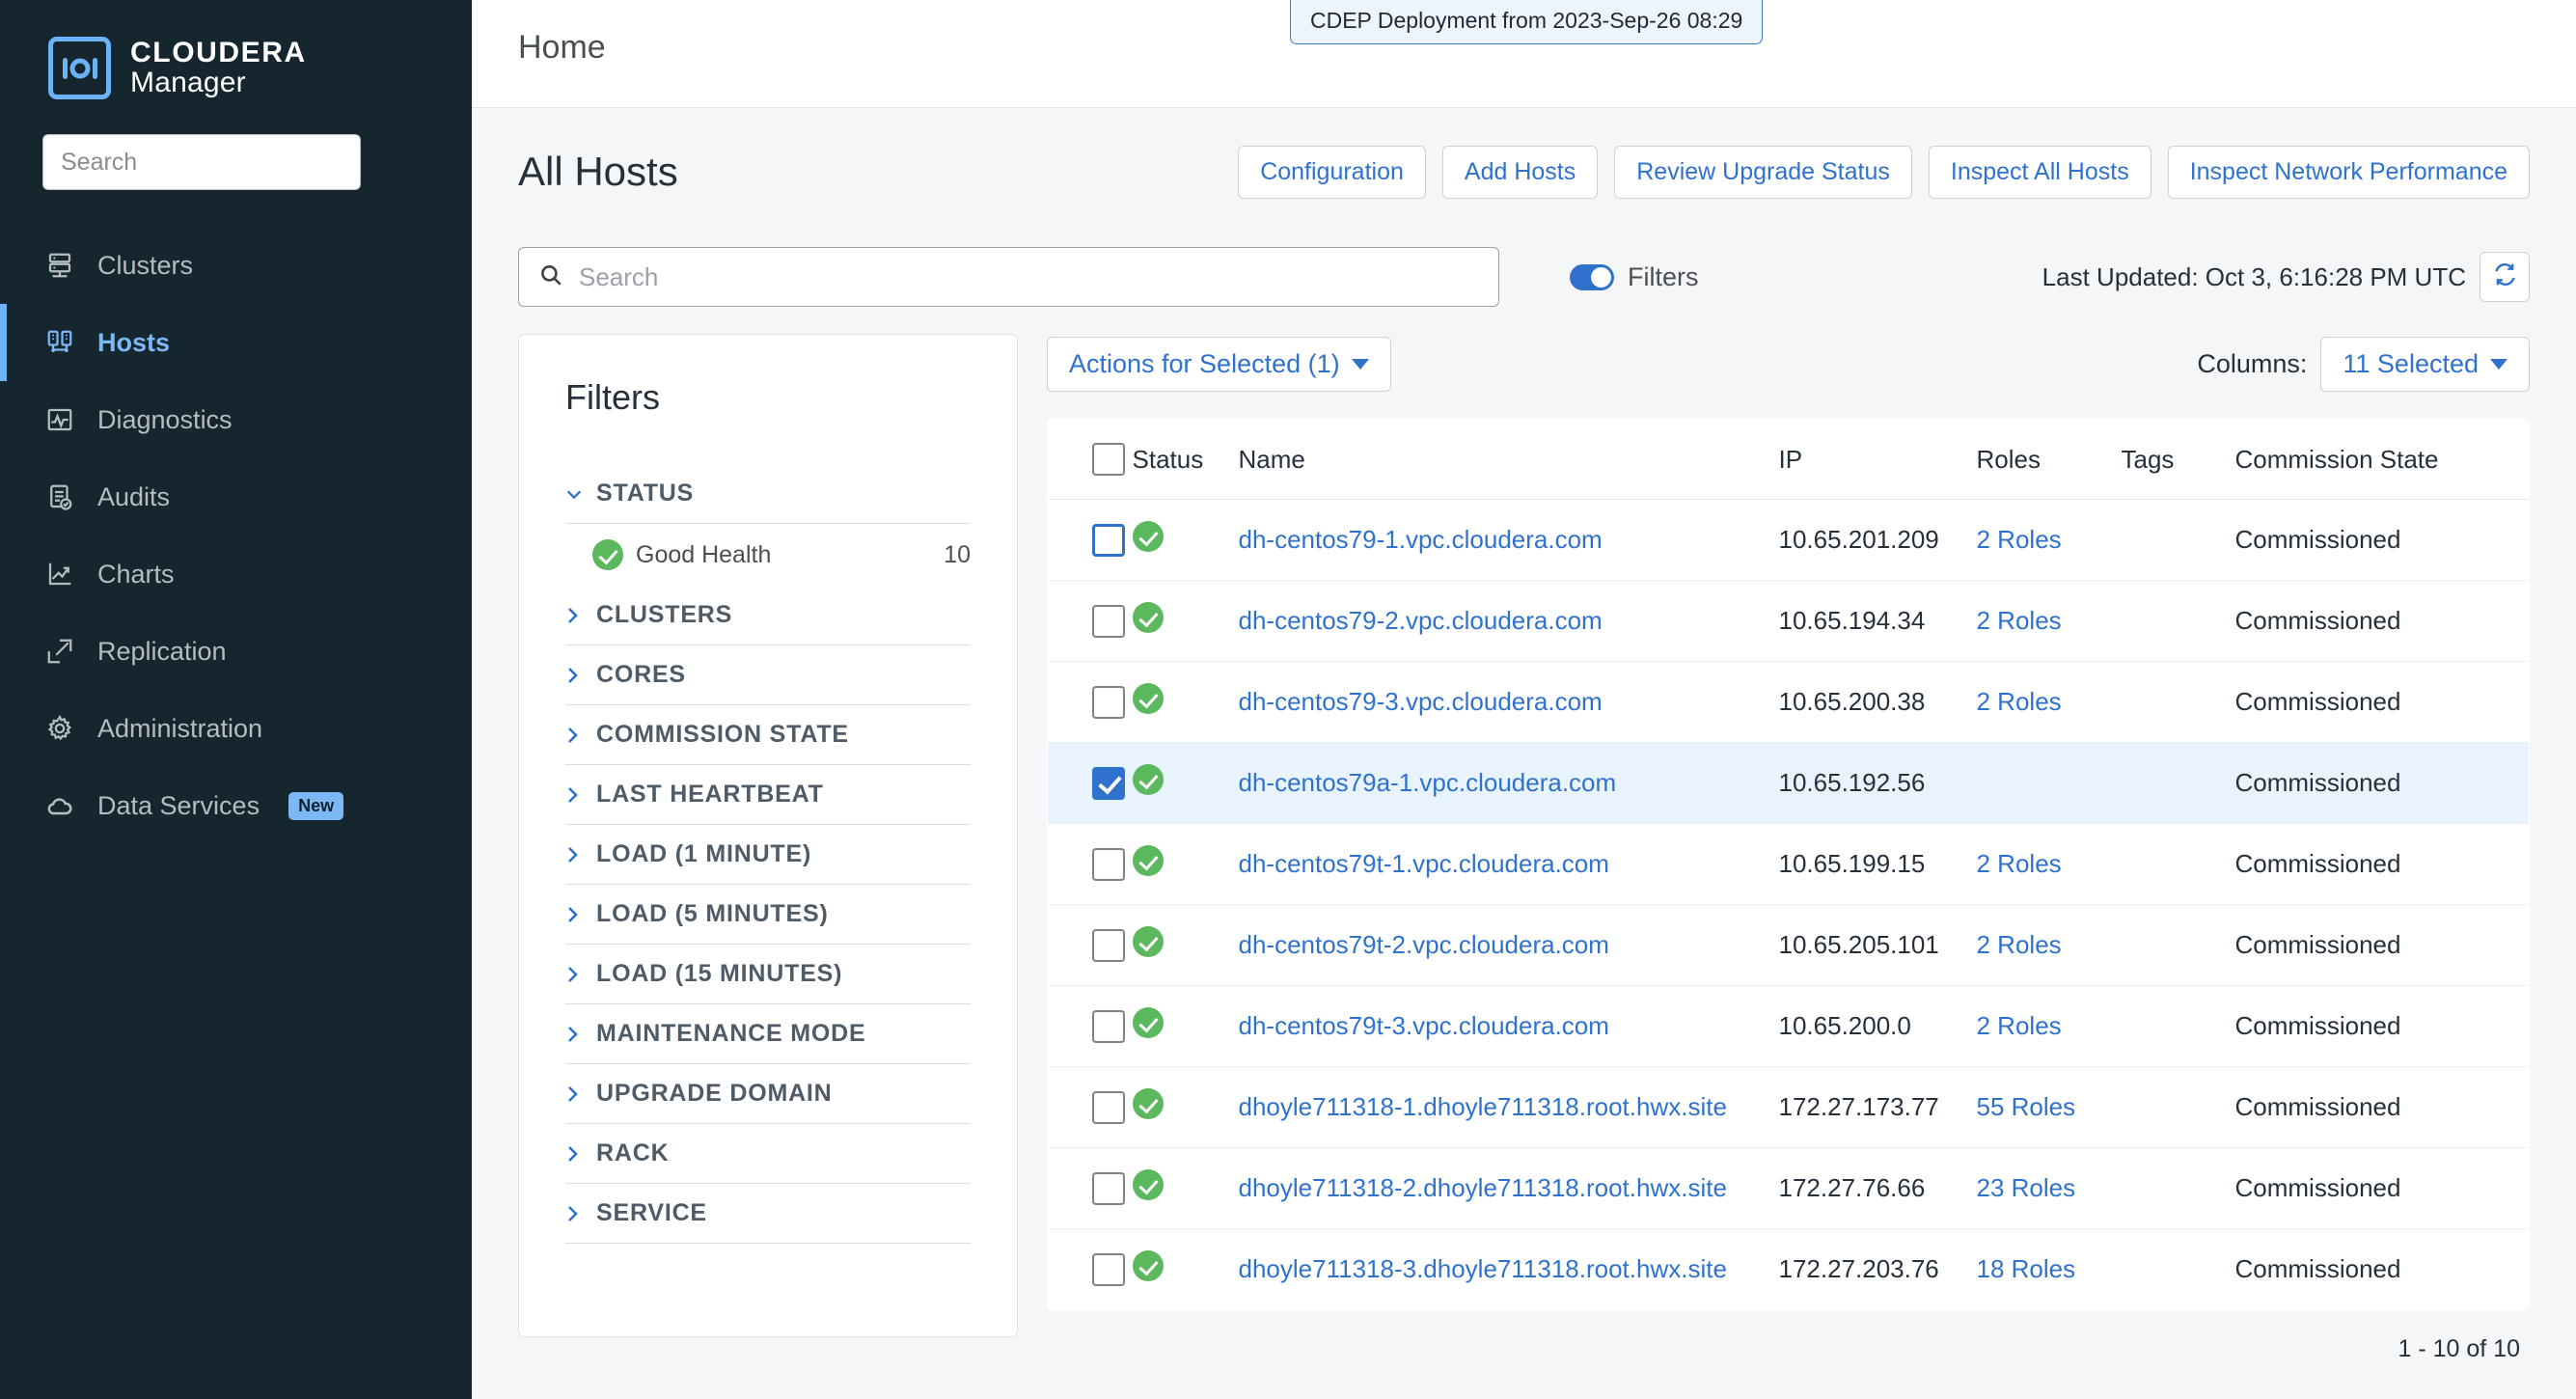 Image resolution: width=2576 pixels, height=1399 pixels. What do you see at coordinates (202, 162) in the screenshot?
I see `sidebar-search-input` at bounding box center [202, 162].